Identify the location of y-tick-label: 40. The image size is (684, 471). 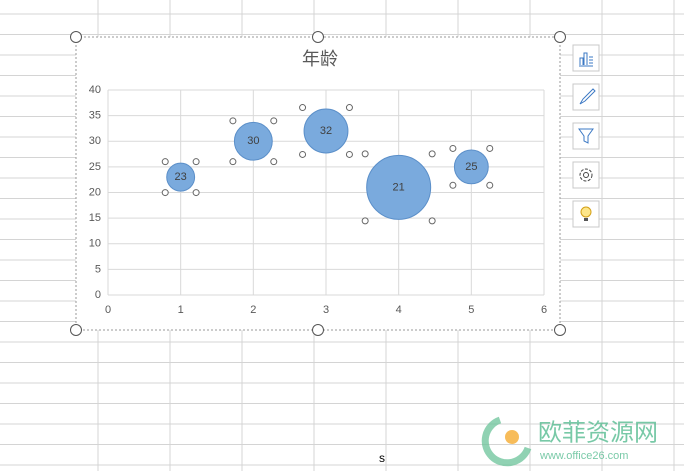
(95, 90).